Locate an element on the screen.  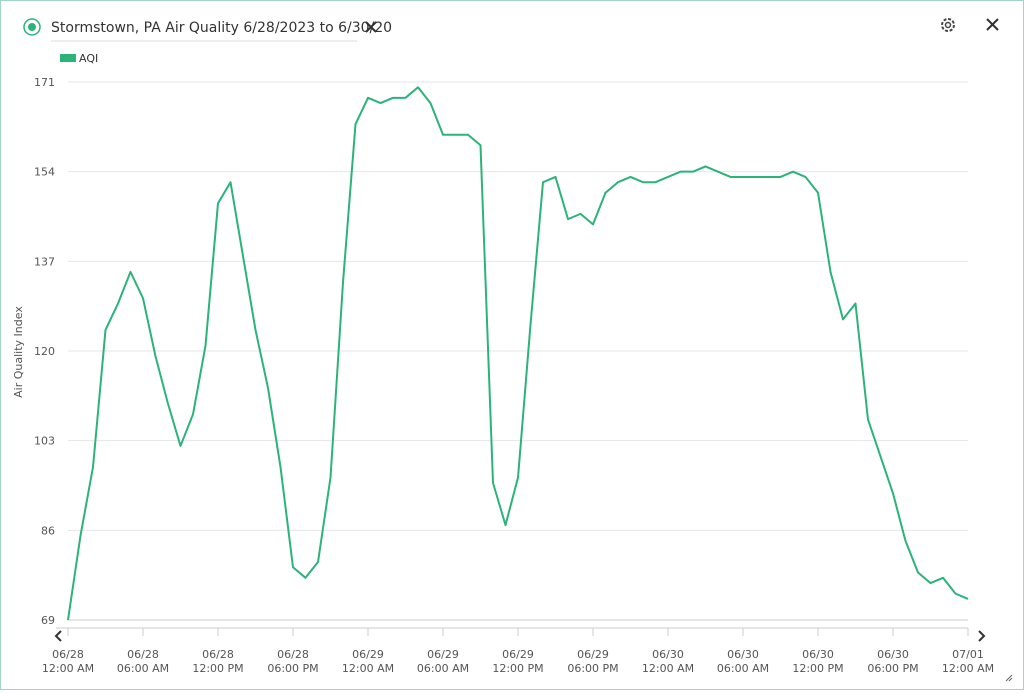
radio-icon is located at coordinates (32, 27).